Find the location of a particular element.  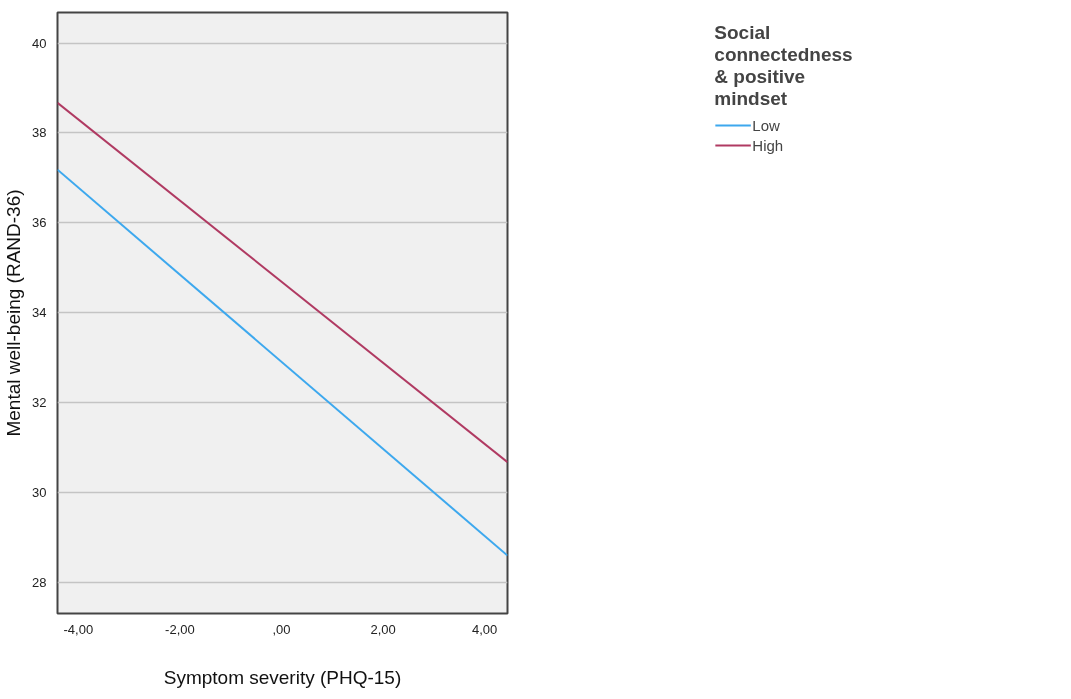

legend-label: High is located at coordinates (768, 145).